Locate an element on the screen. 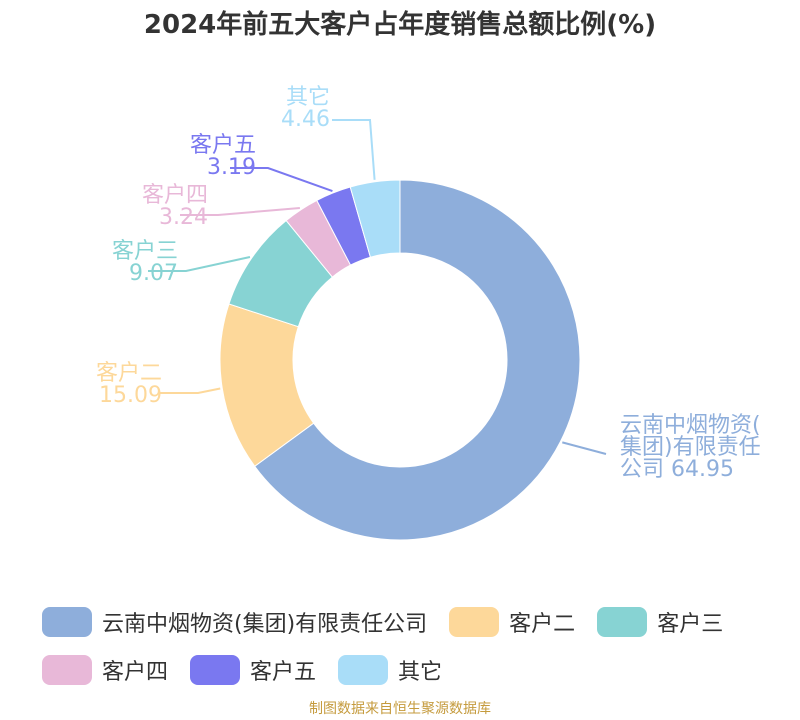 This screenshot has height=720, width=800. legend-label: 客户四 is located at coordinates (135, 672).